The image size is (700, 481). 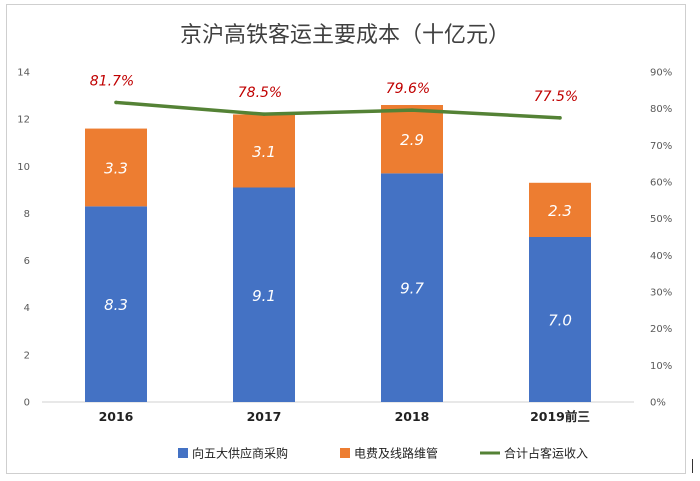 What do you see at coordinates (116, 416) in the screenshot?
I see `x-tick-label: 2016` at bounding box center [116, 416].